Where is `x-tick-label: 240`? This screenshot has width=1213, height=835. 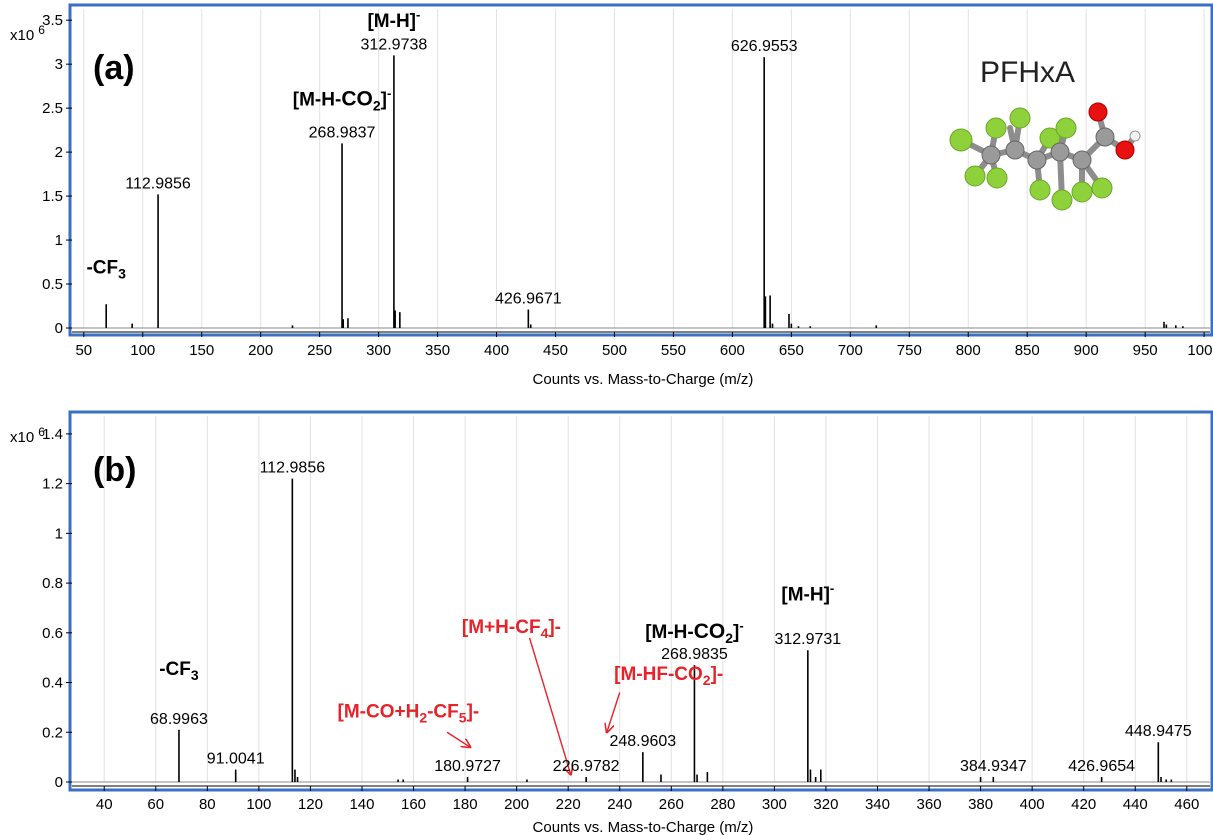
x-tick-label: 240 is located at coordinates (619, 804).